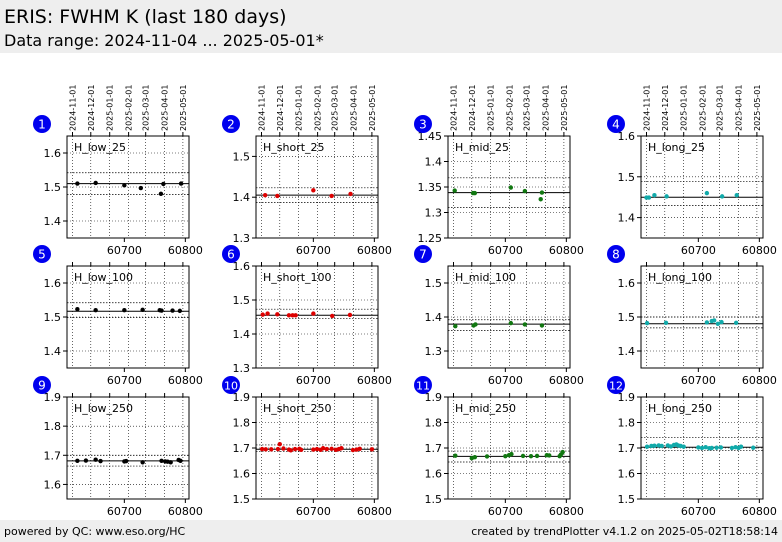 Image resolution: width=782 pixels, height=542 pixels. Describe the element at coordinates (485, 277) in the screenshot. I see `panel-label: H_mid_100` at that location.